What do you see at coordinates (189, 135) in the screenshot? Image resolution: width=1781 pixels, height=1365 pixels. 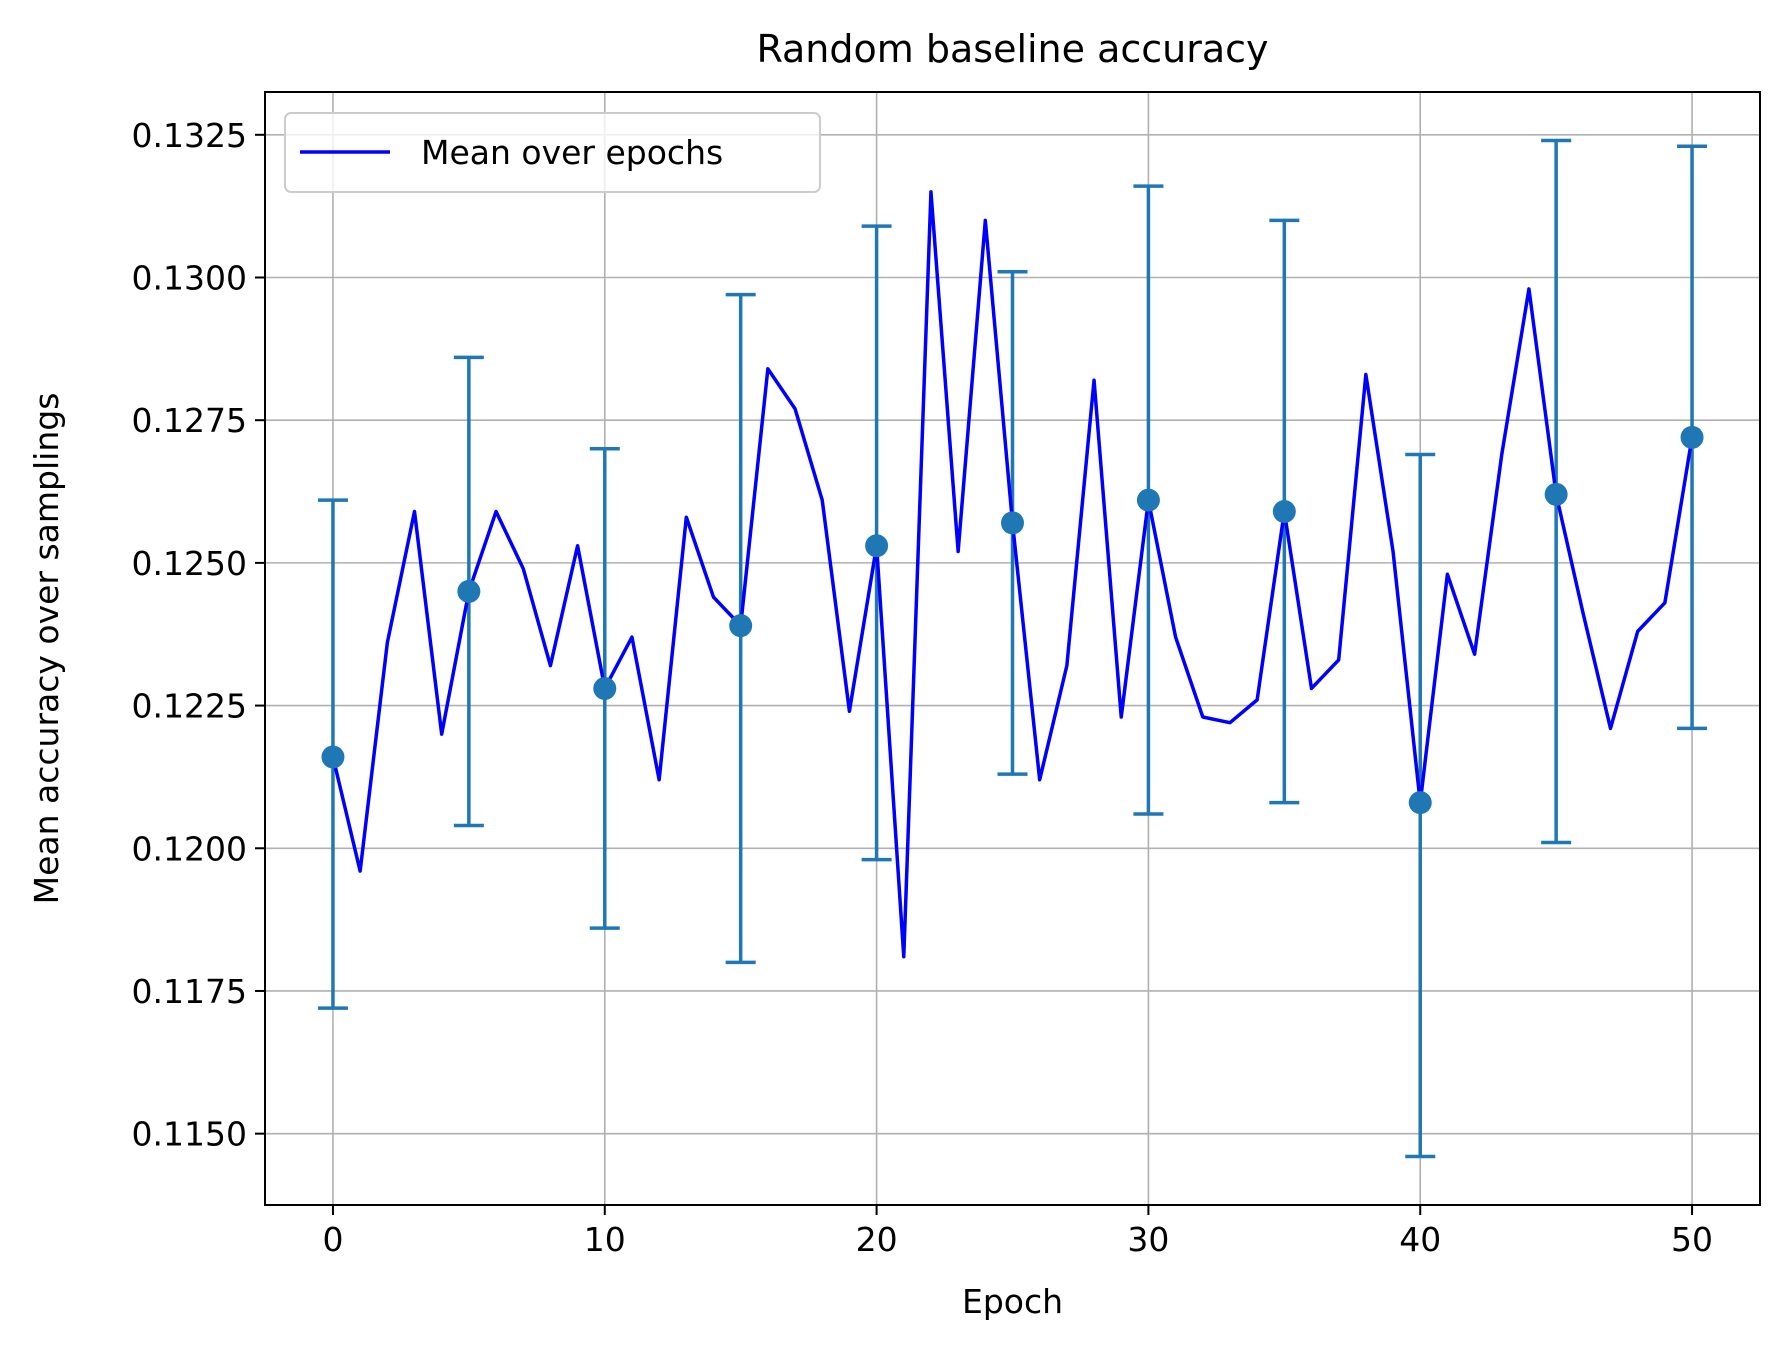 I see `y-tick-label: 0.1325` at bounding box center [189, 135].